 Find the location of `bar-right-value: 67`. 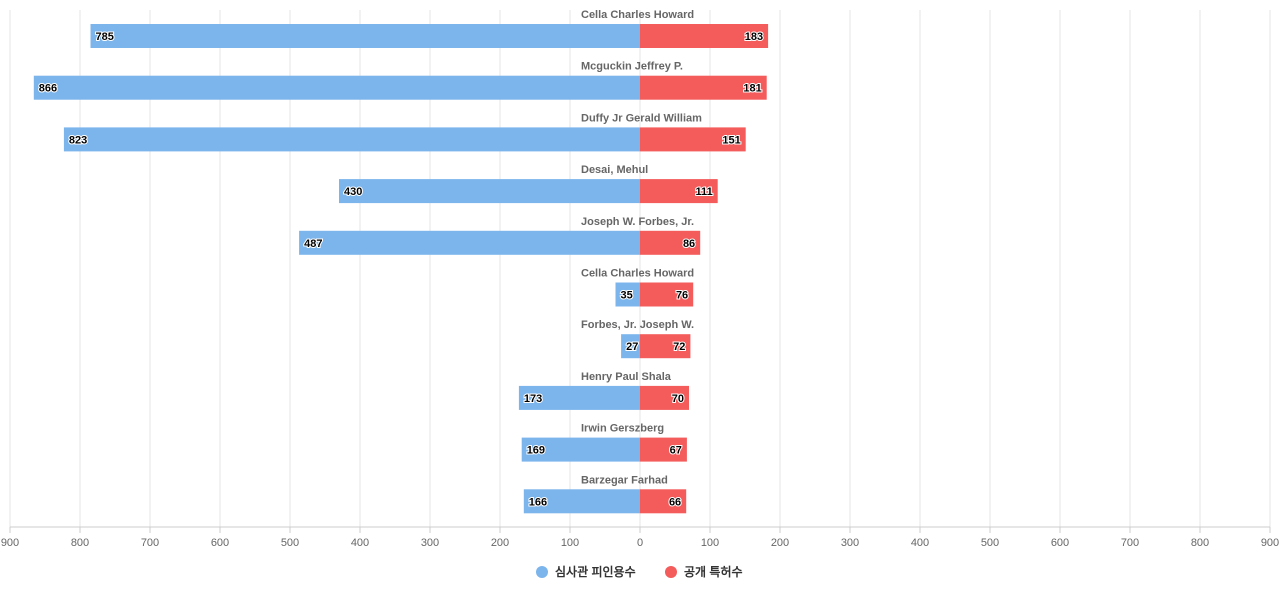

bar-right-value: 67 is located at coordinates (676, 451).